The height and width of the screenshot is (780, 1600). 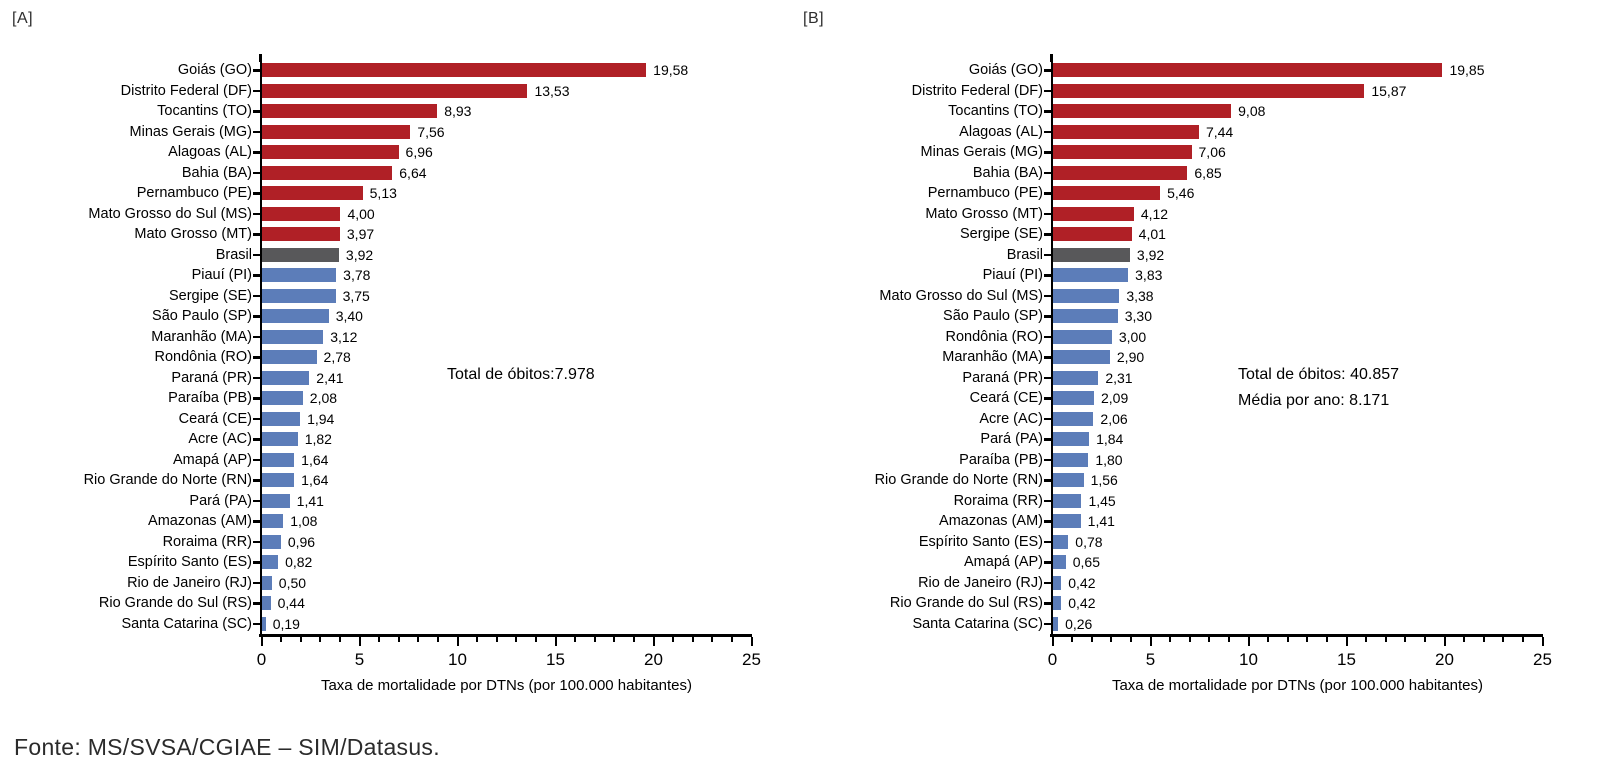 I want to click on bar-row: Acre (AC) 1,82, so click(x=402, y=439).